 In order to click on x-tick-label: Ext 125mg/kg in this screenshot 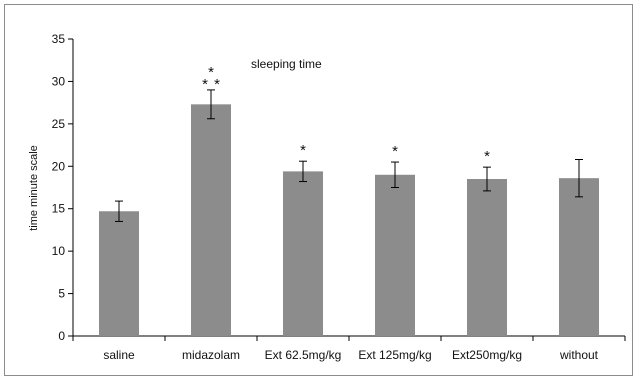, I will do `click(394, 355)`.